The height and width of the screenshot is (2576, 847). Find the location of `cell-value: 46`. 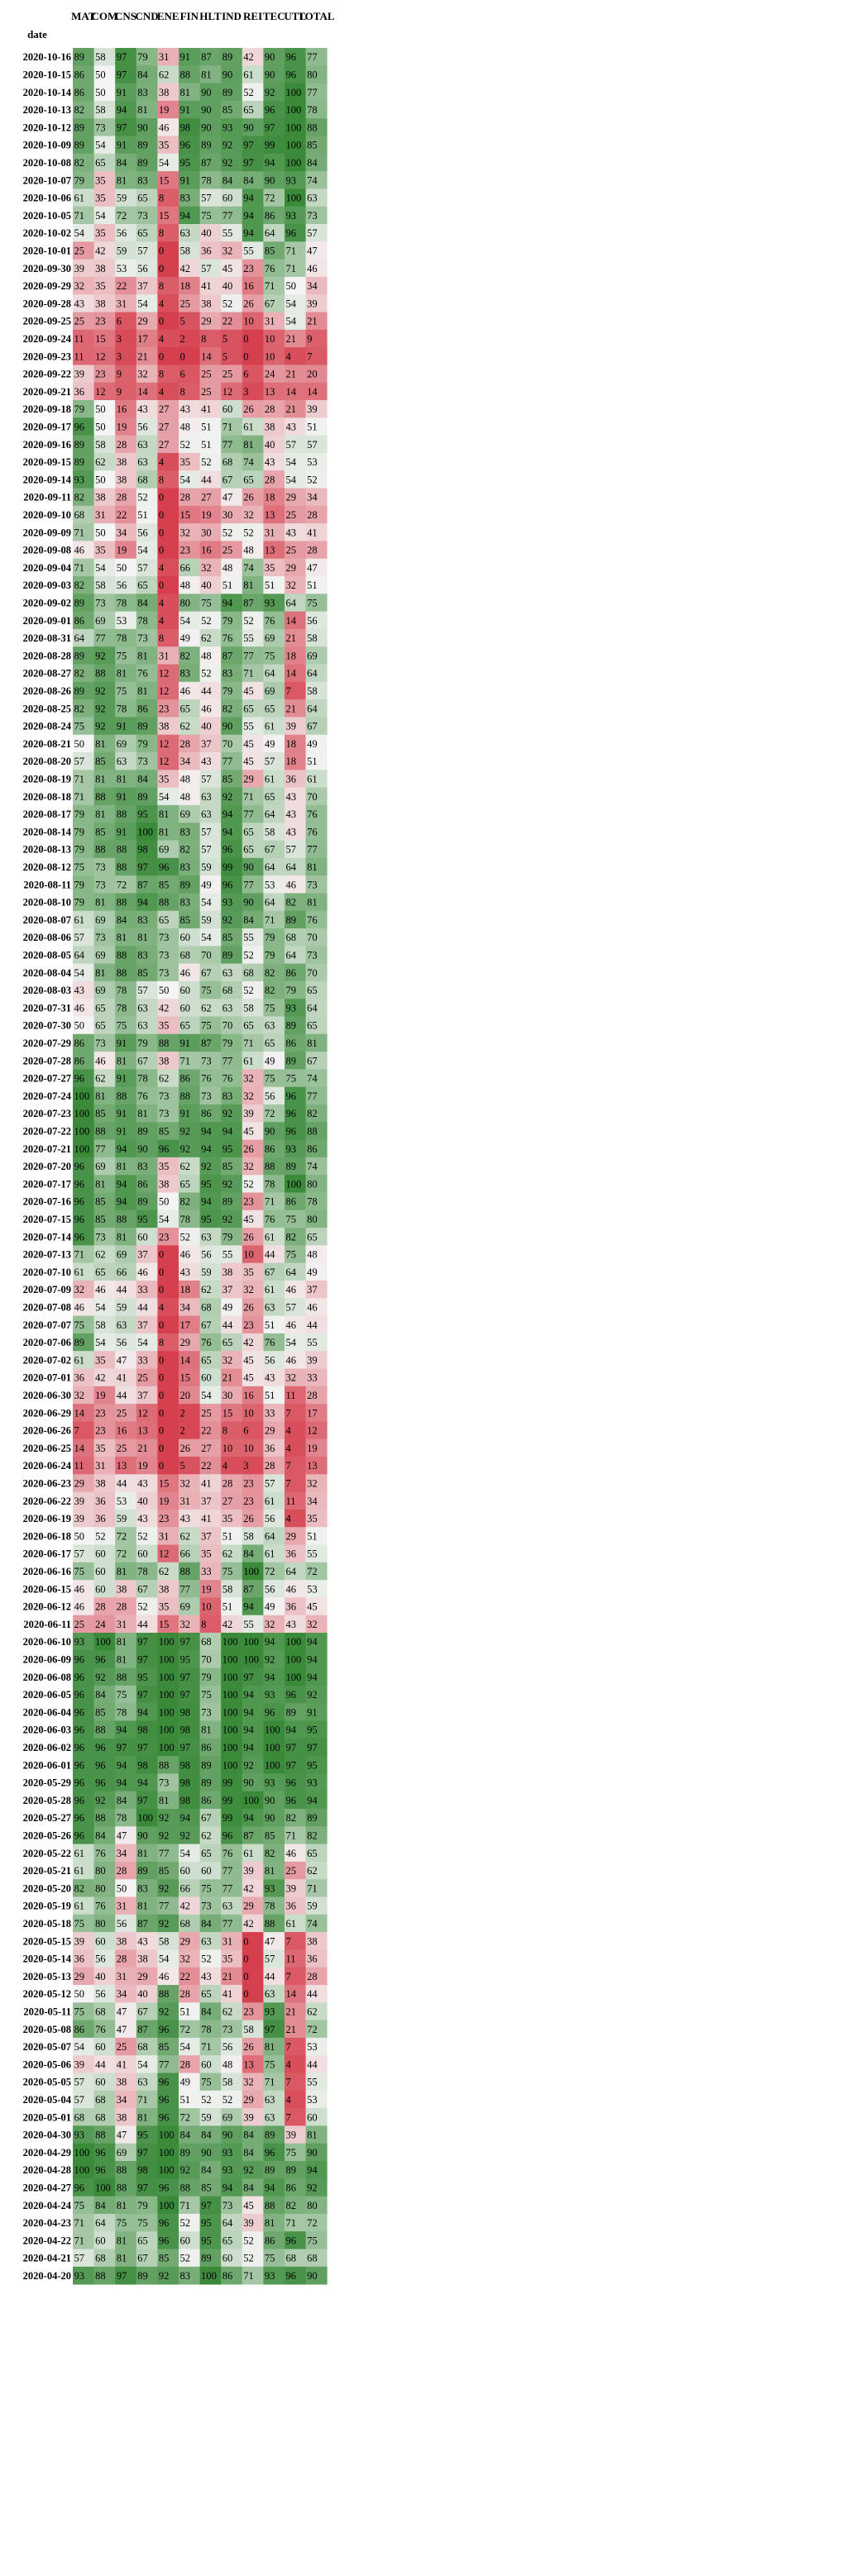

cell-value: 46 is located at coordinates (79, 1589).